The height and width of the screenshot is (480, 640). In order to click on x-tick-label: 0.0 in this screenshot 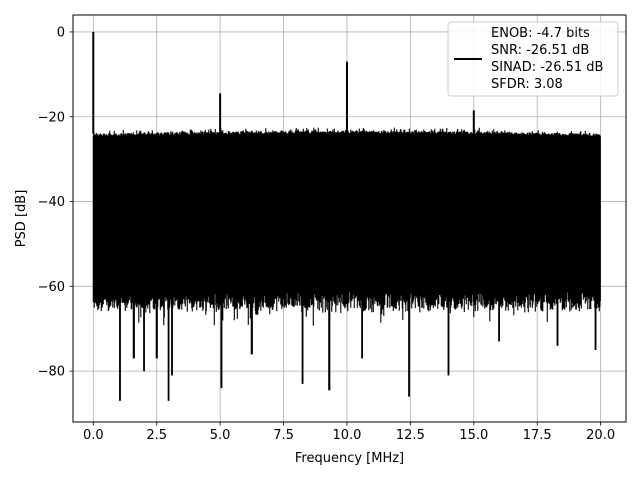, I will do `click(93, 435)`.